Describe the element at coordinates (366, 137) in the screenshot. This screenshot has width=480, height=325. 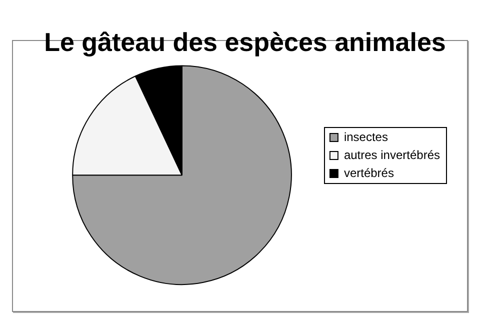
I see `legend-label: insectes` at that location.